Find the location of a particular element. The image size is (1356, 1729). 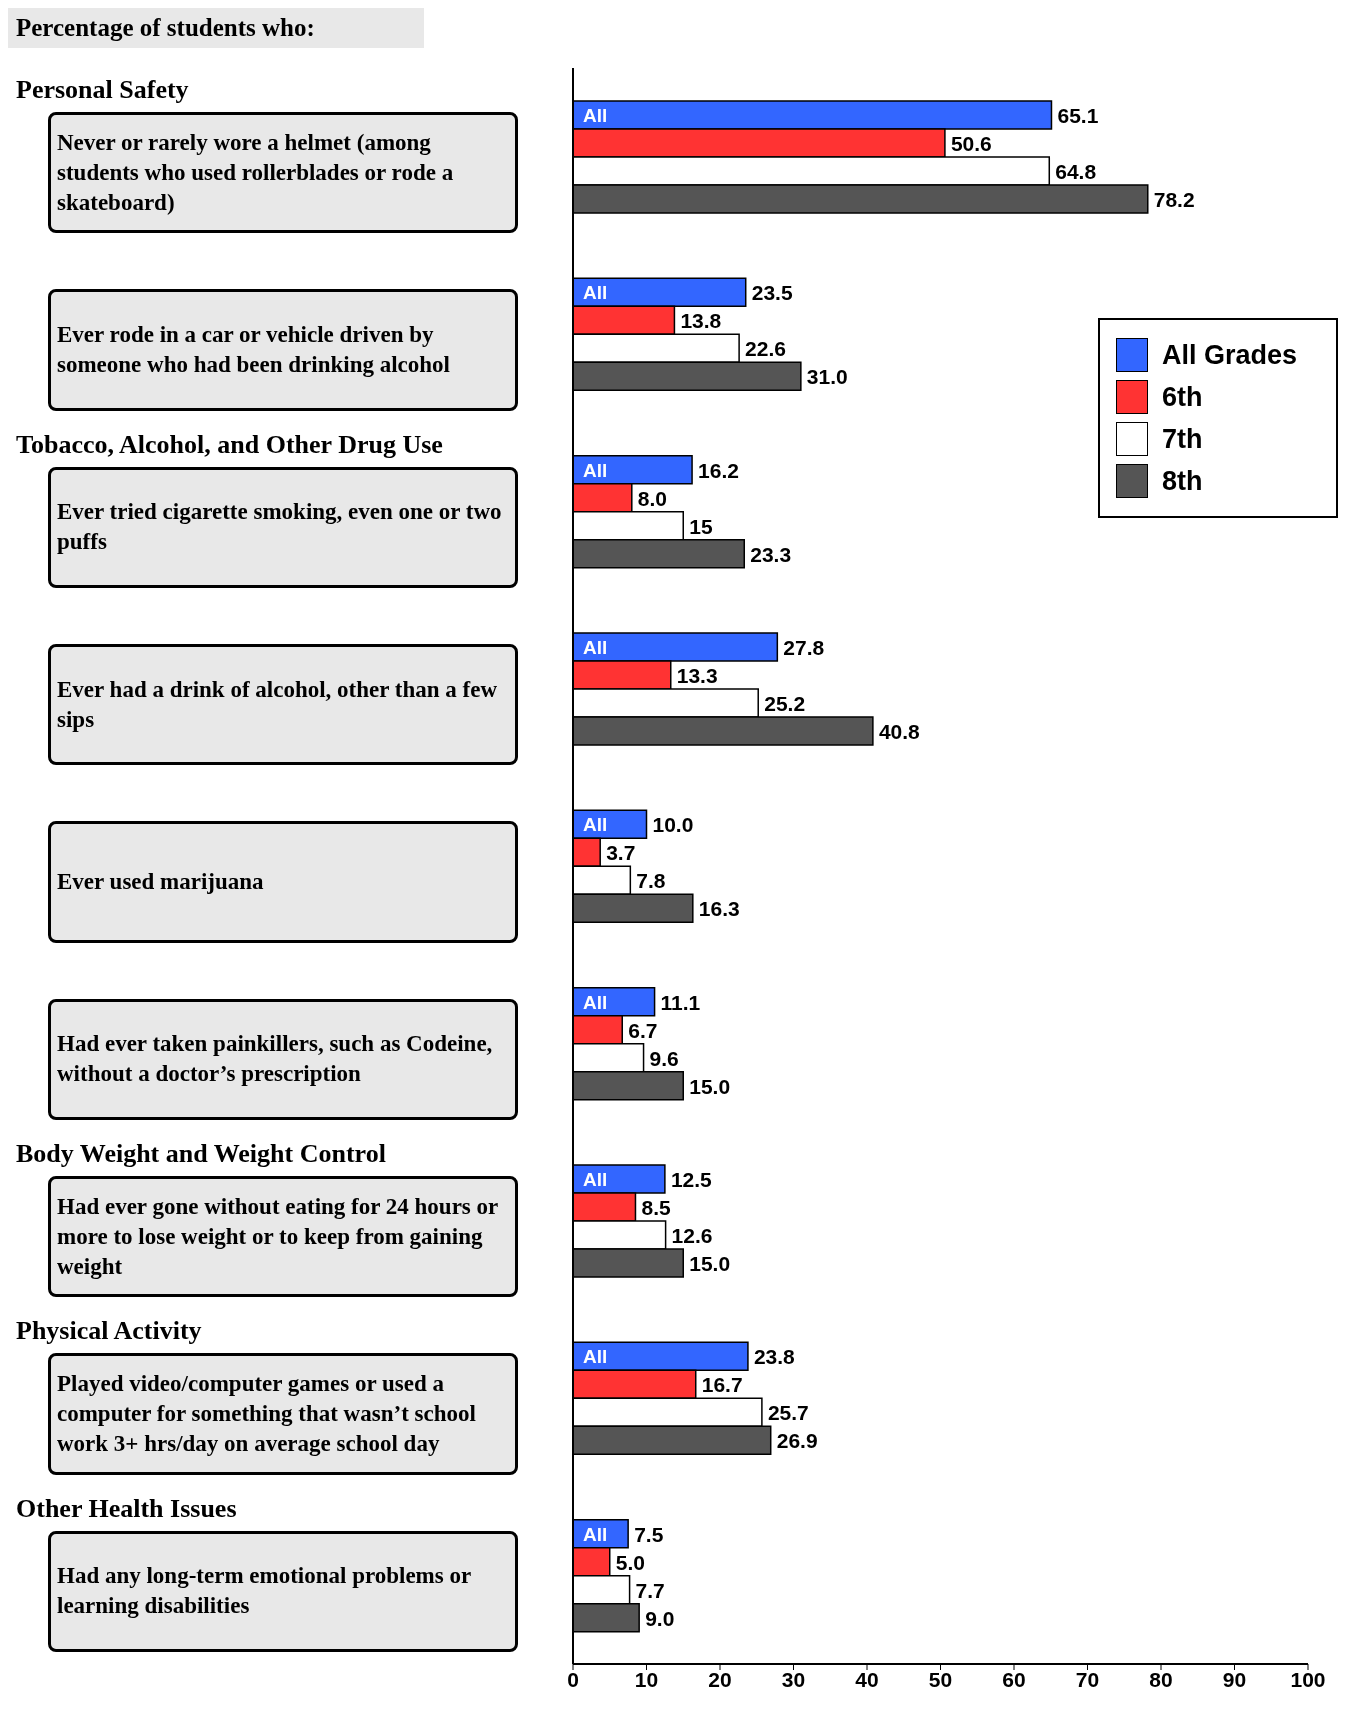

legend-label: 7th is located at coordinates (1182, 439).